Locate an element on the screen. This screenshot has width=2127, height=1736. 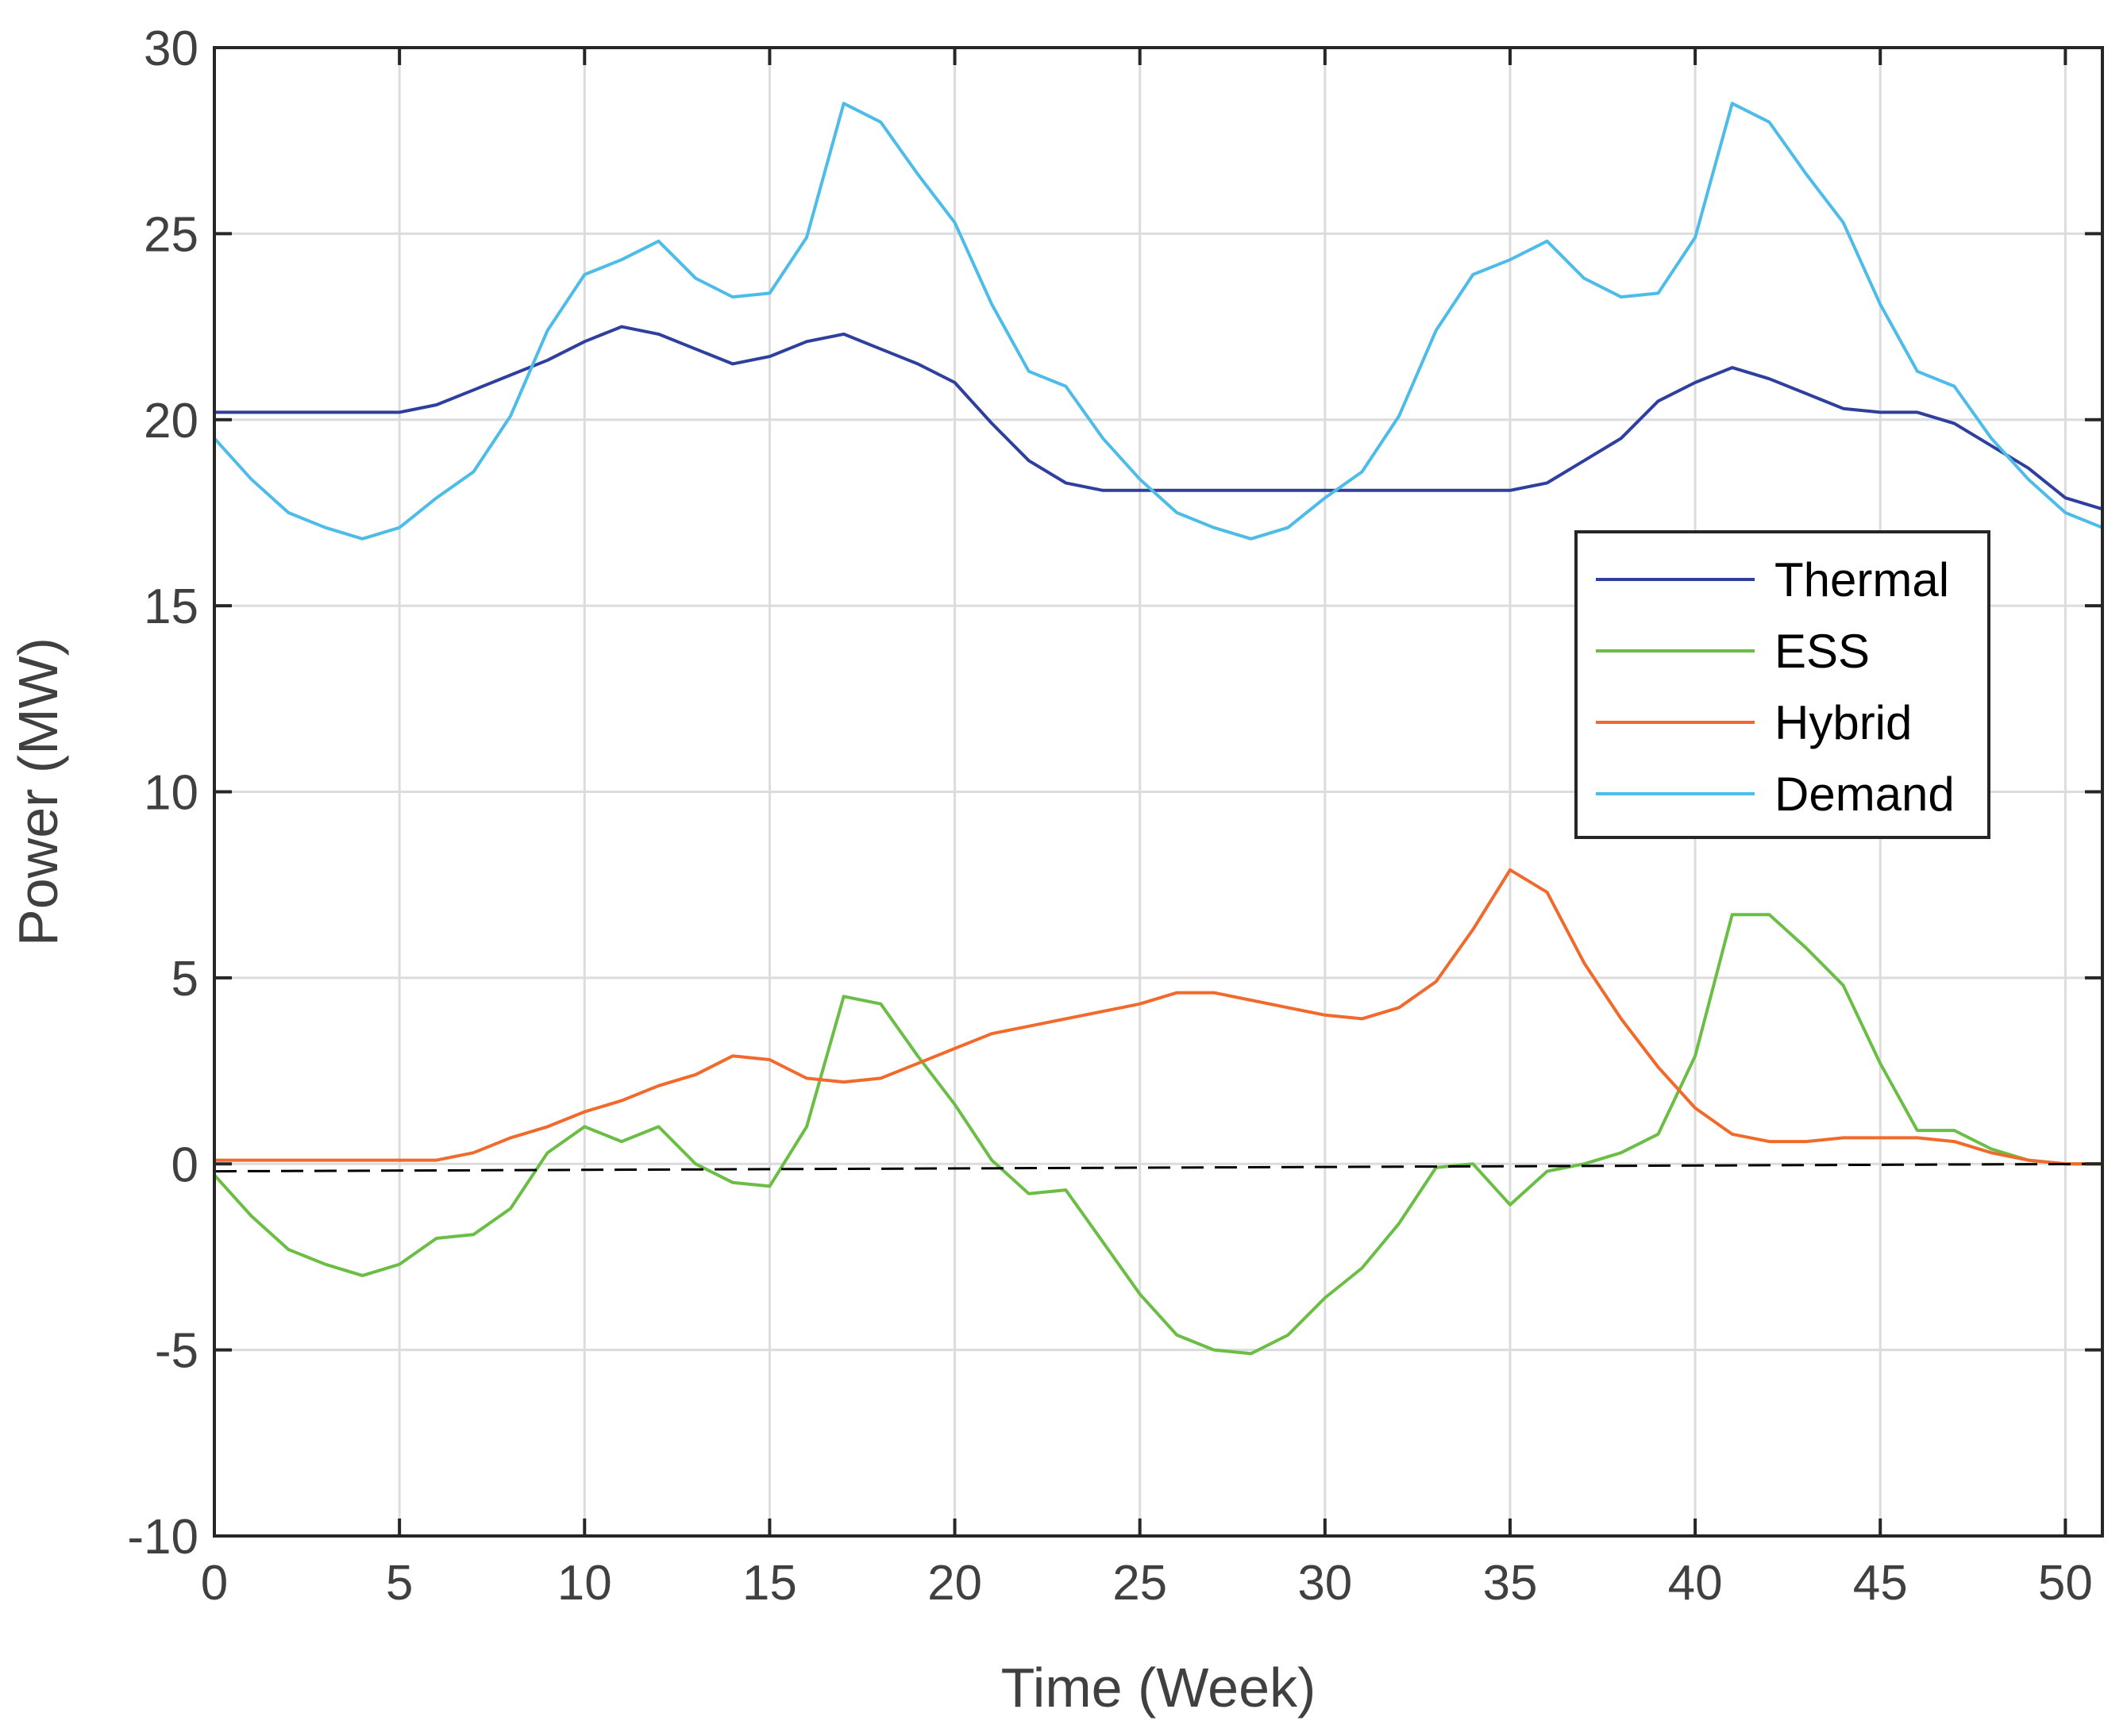
x-tick-label: 20 is located at coordinates (954, 1583).